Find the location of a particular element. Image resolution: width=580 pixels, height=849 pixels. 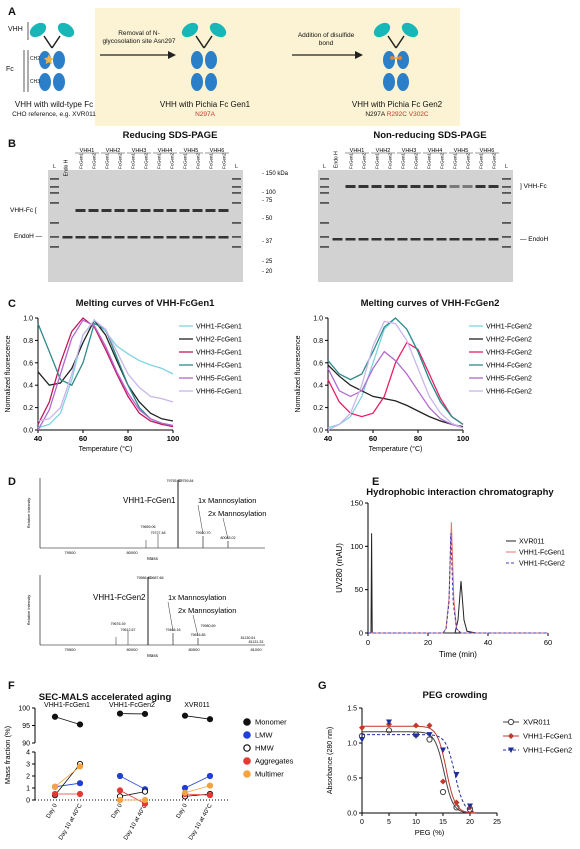

size-marker-label: - 20 is located at coordinates (267, 272).